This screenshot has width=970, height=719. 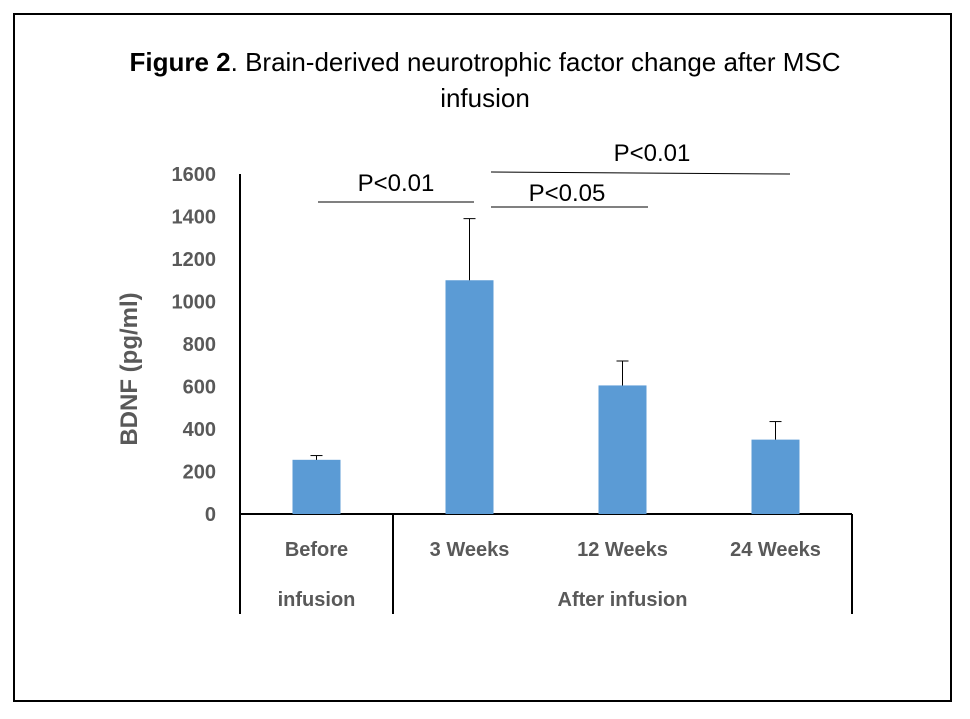 What do you see at coordinates (199, 473) in the screenshot?
I see `y-tick-label-1: 200` at bounding box center [199, 473].